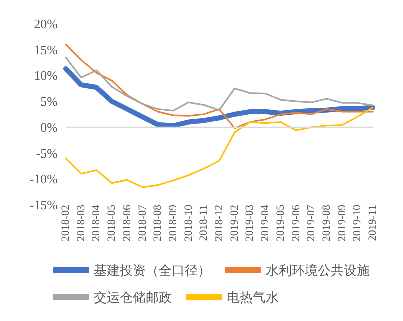 This screenshot has height=321, width=403. I want to click on legend-label: 基建投资（全口径）, so click(152, 270).